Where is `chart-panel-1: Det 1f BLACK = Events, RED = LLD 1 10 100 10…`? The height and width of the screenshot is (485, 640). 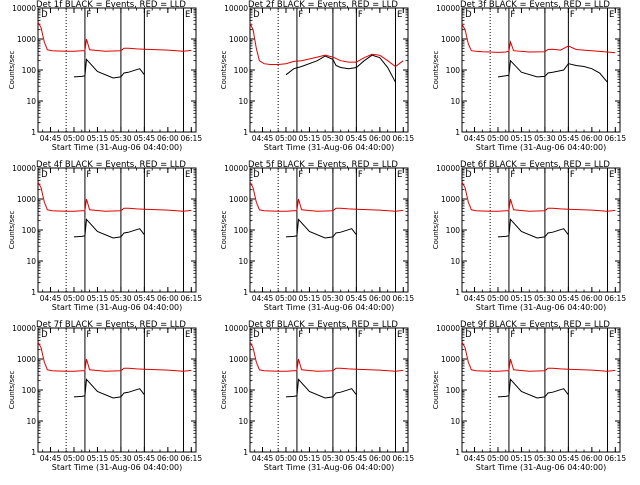
chart-panel-1: Det 1f BLACK = Events, RED = LLD 1 10 100 10… is located at coordinates (105, 76).